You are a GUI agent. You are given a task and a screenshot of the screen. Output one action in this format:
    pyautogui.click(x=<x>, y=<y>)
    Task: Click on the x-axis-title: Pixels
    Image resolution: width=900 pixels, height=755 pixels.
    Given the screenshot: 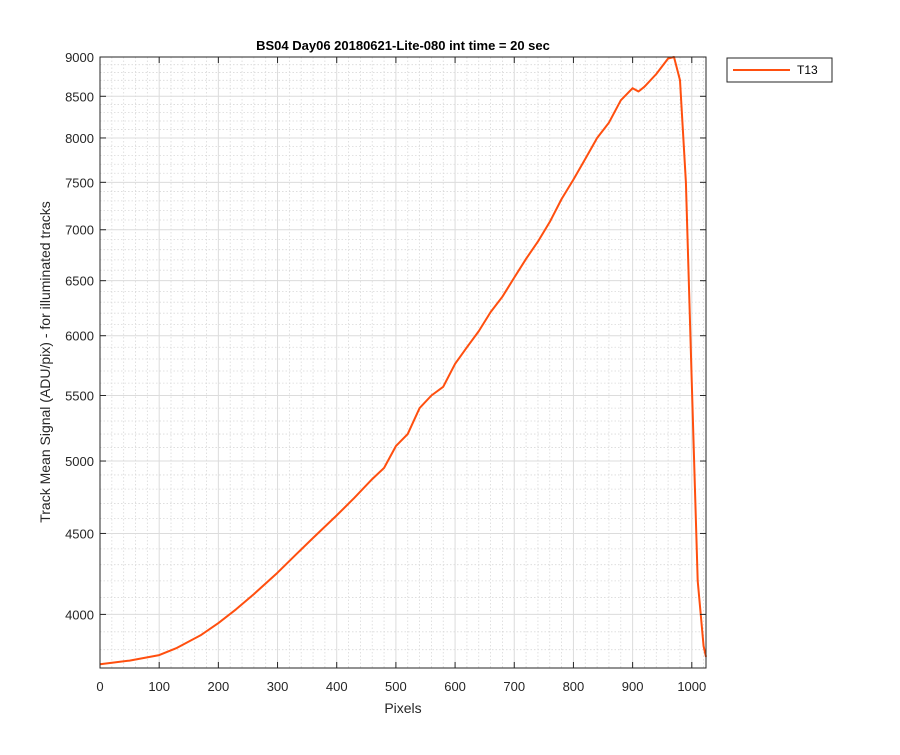 What is the action you would take?
    pyautogui.click(x=402, y=708)
    